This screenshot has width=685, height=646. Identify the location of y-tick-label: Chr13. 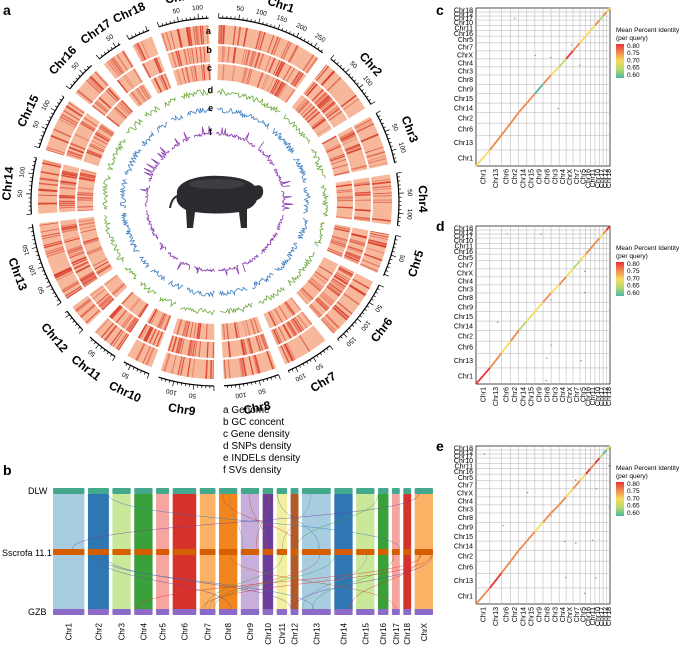
(463, 581).